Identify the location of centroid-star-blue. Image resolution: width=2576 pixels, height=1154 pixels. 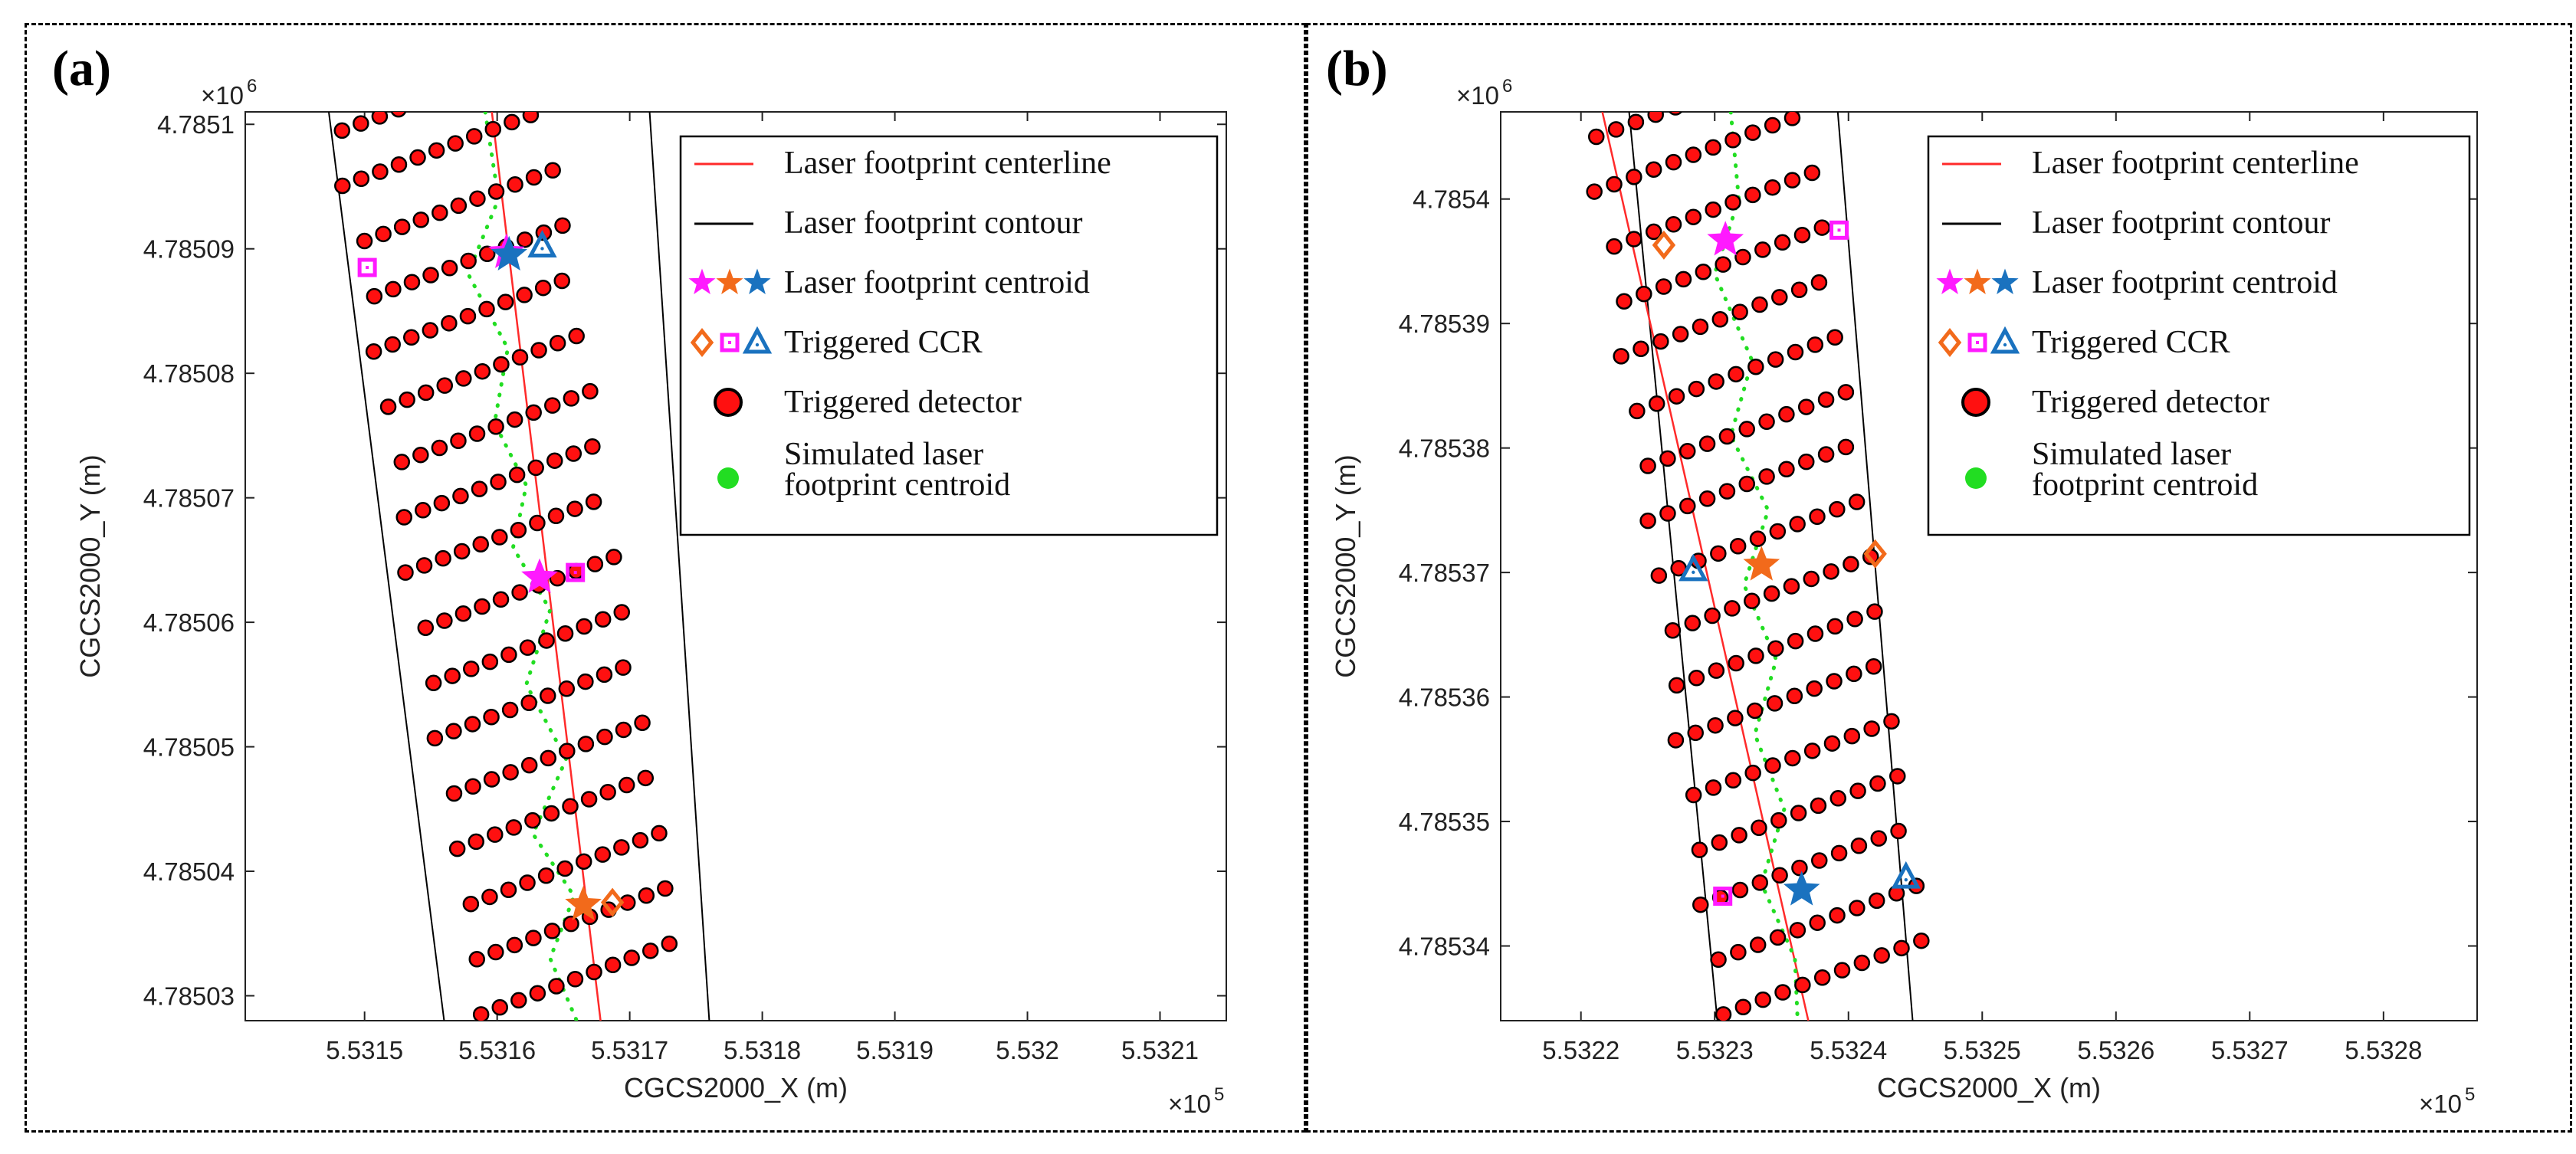
(1801, 888).